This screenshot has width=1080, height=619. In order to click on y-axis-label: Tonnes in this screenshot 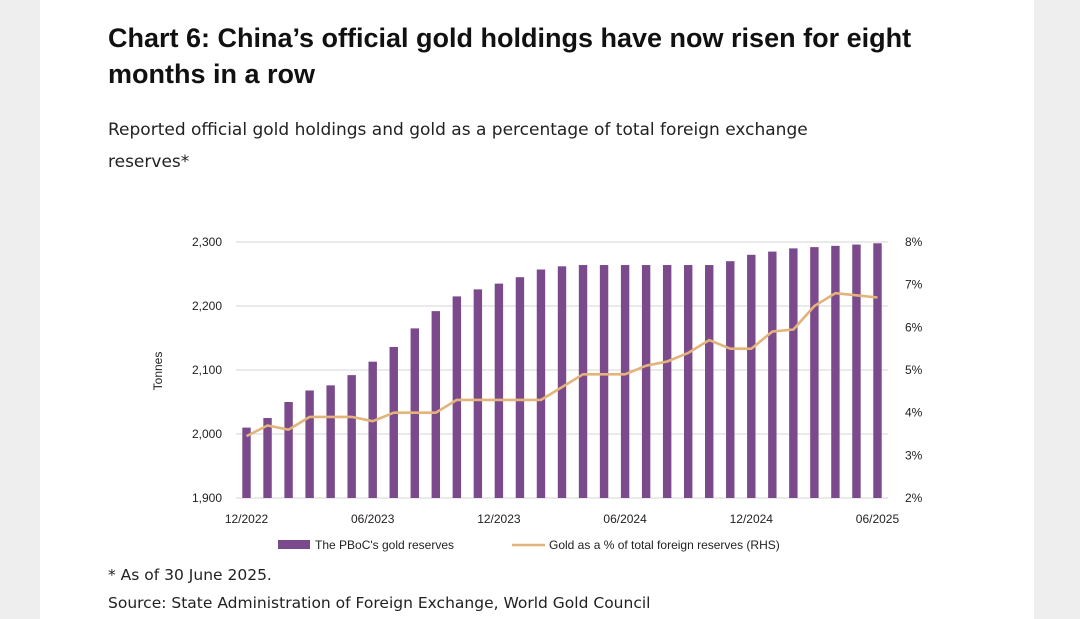, I will do `click(158, 371)`.